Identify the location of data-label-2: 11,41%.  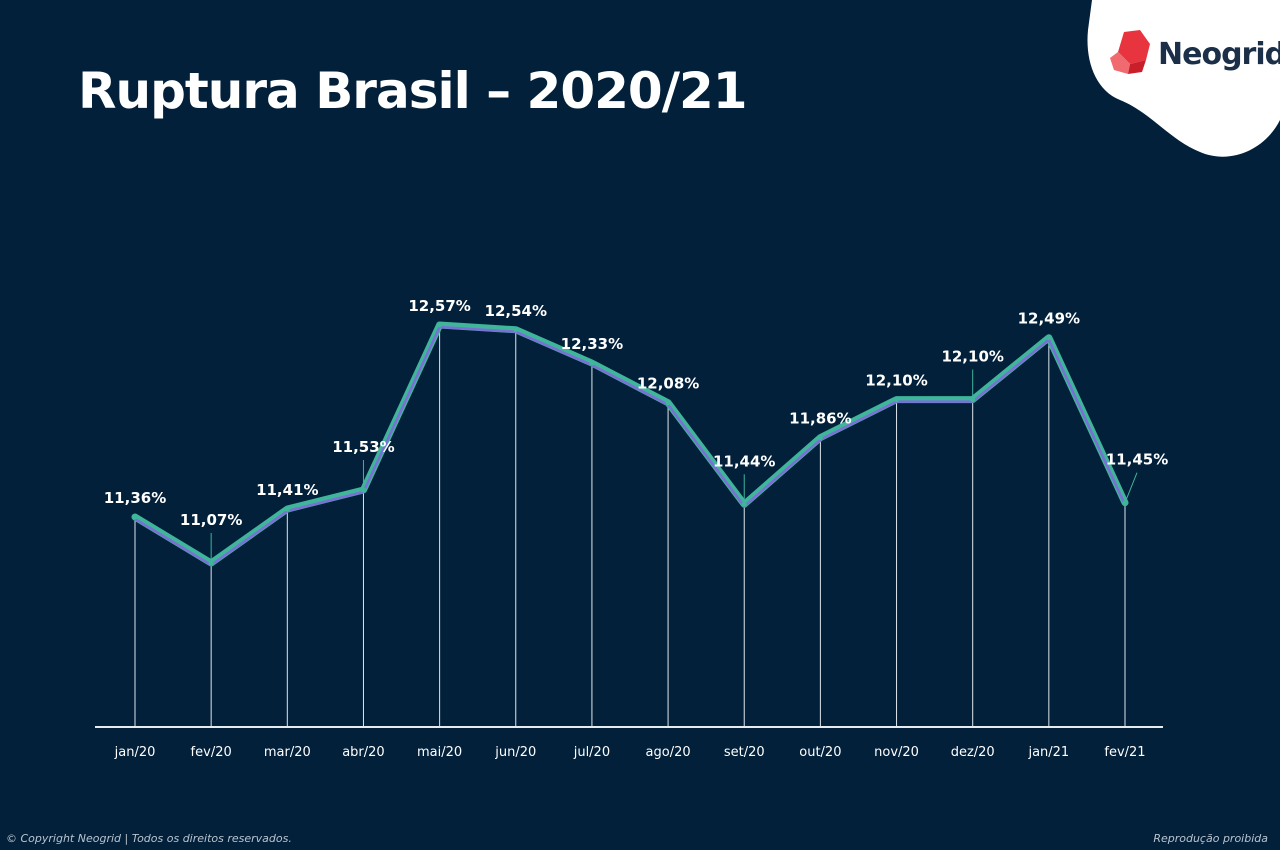
(287, 490).